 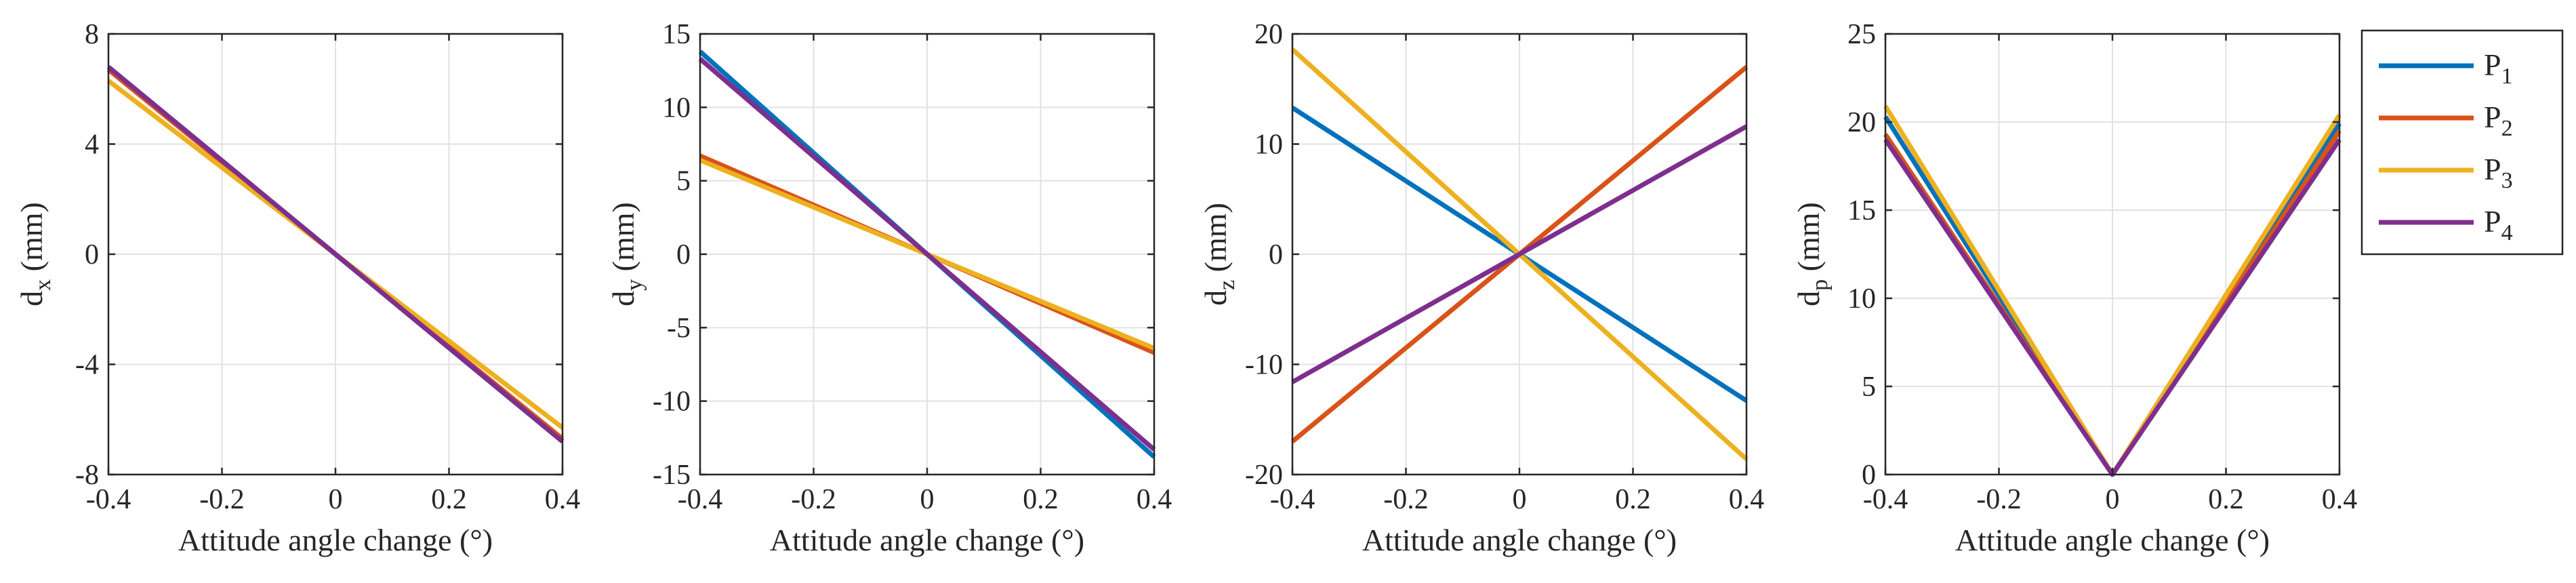 What do you see at coordinates (672, 476) in the screenshot?
I see `y-tick-label: -15` at bounding box center [672, 476].